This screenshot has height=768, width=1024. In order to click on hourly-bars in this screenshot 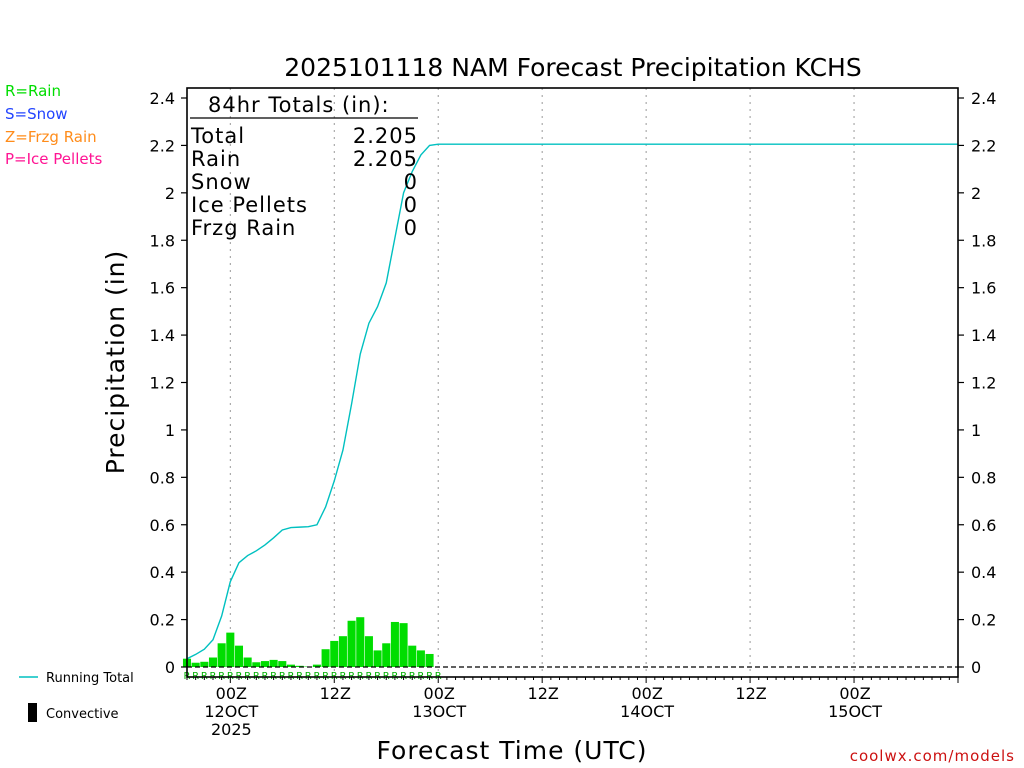, I will do `click(308, 642)`.